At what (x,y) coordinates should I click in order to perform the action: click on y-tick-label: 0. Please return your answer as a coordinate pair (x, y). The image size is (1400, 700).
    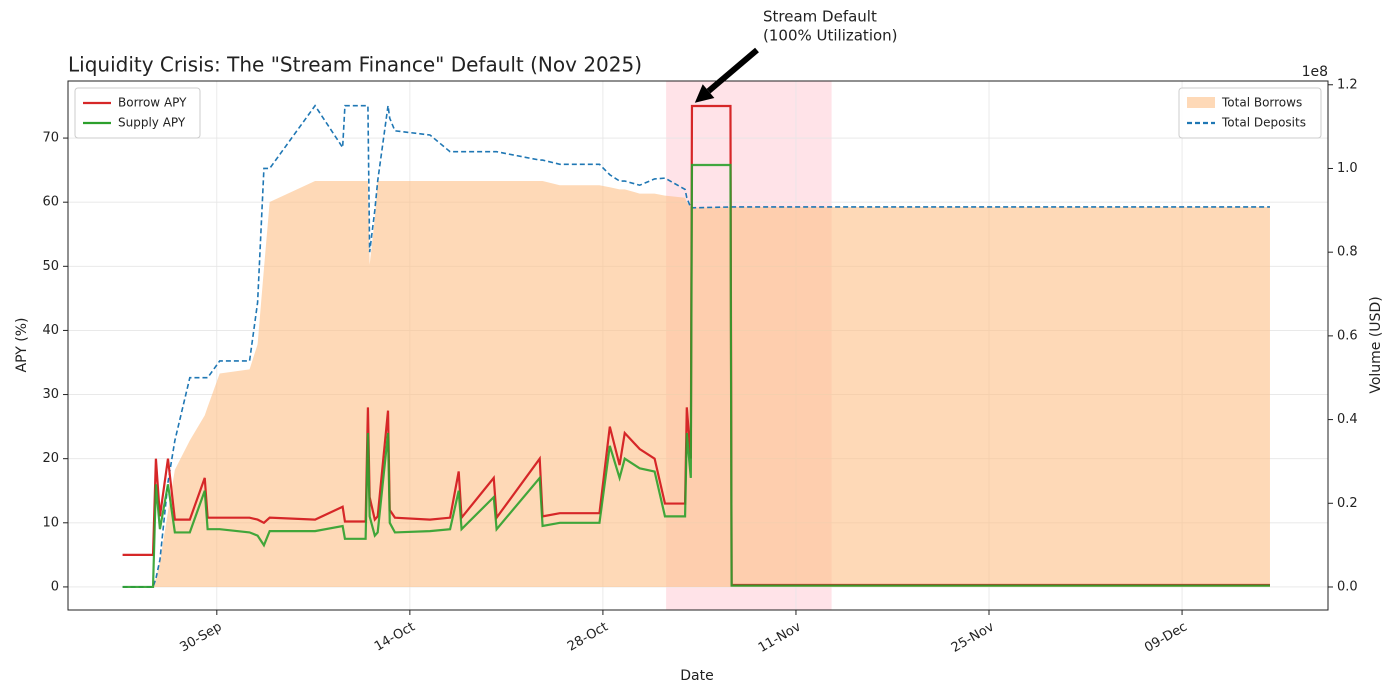
    Looking at the image, I should click on (55, 586).